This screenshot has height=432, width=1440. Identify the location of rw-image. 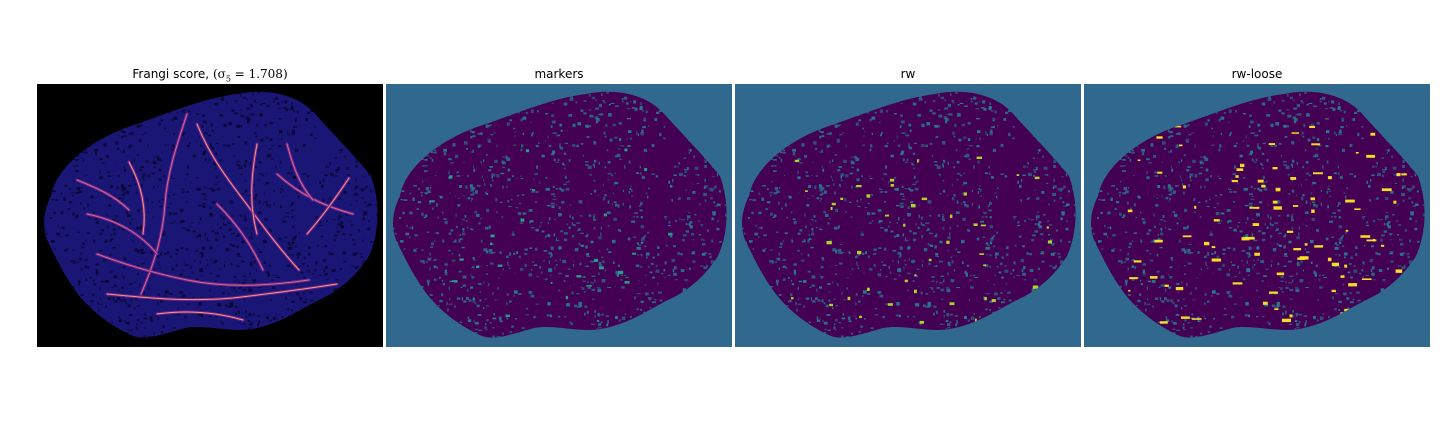
(908, 215).